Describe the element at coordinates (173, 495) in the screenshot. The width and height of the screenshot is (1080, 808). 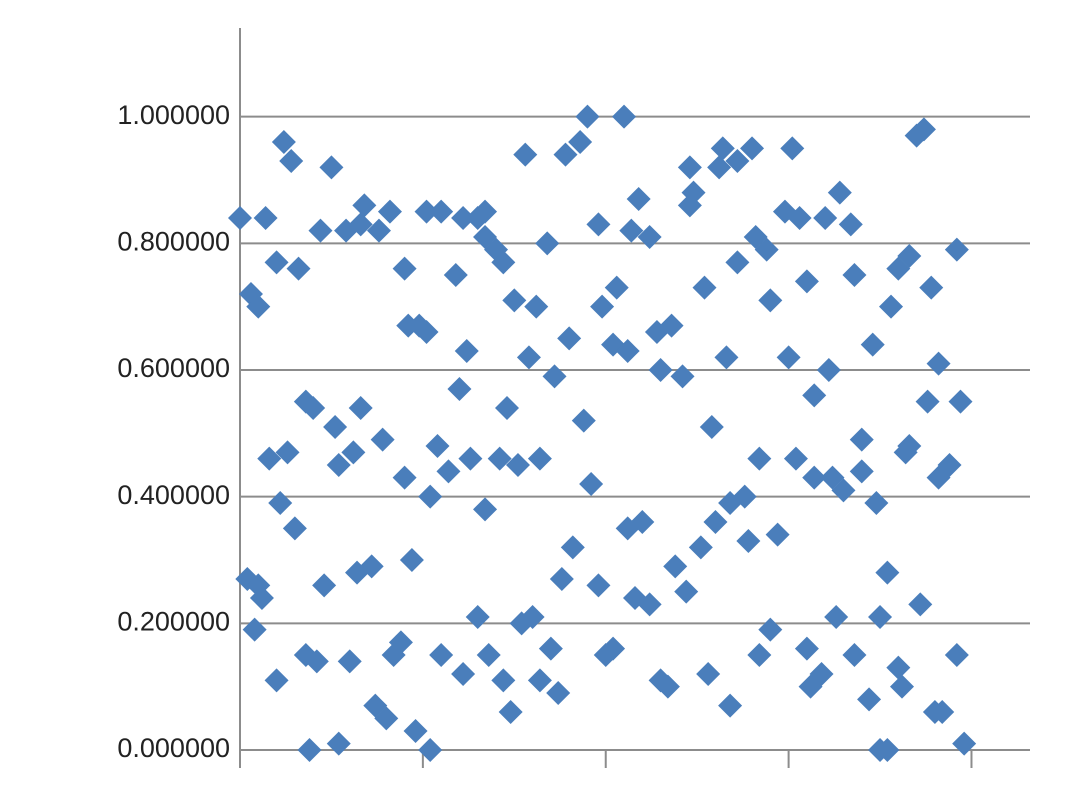
I see `y-tick-label: 0.400000` at that location.